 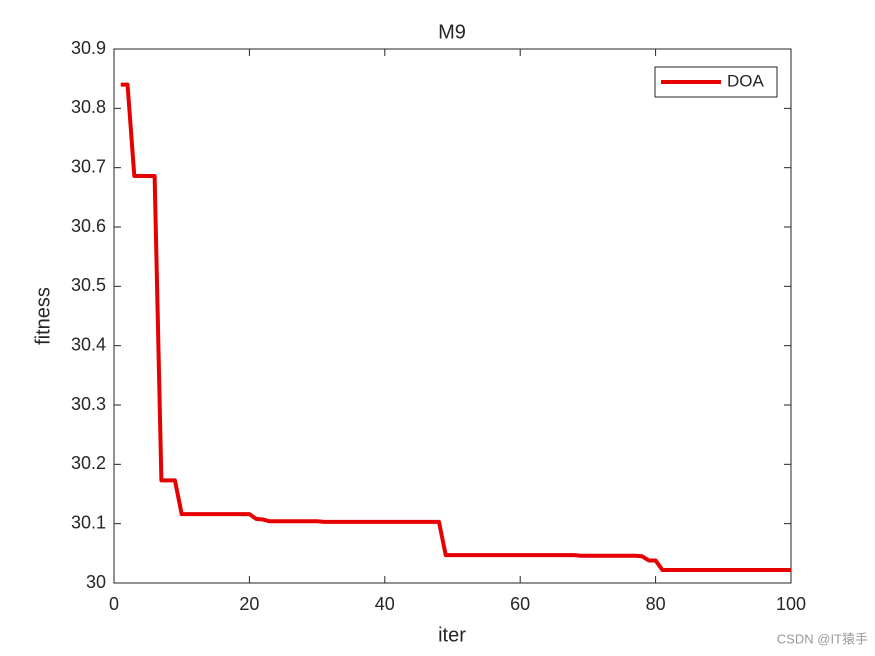 What do you see at coordinates (88, 463) in the screenshot?
I see `y-tick-label: 30.2` at bounding box center [88, 463].